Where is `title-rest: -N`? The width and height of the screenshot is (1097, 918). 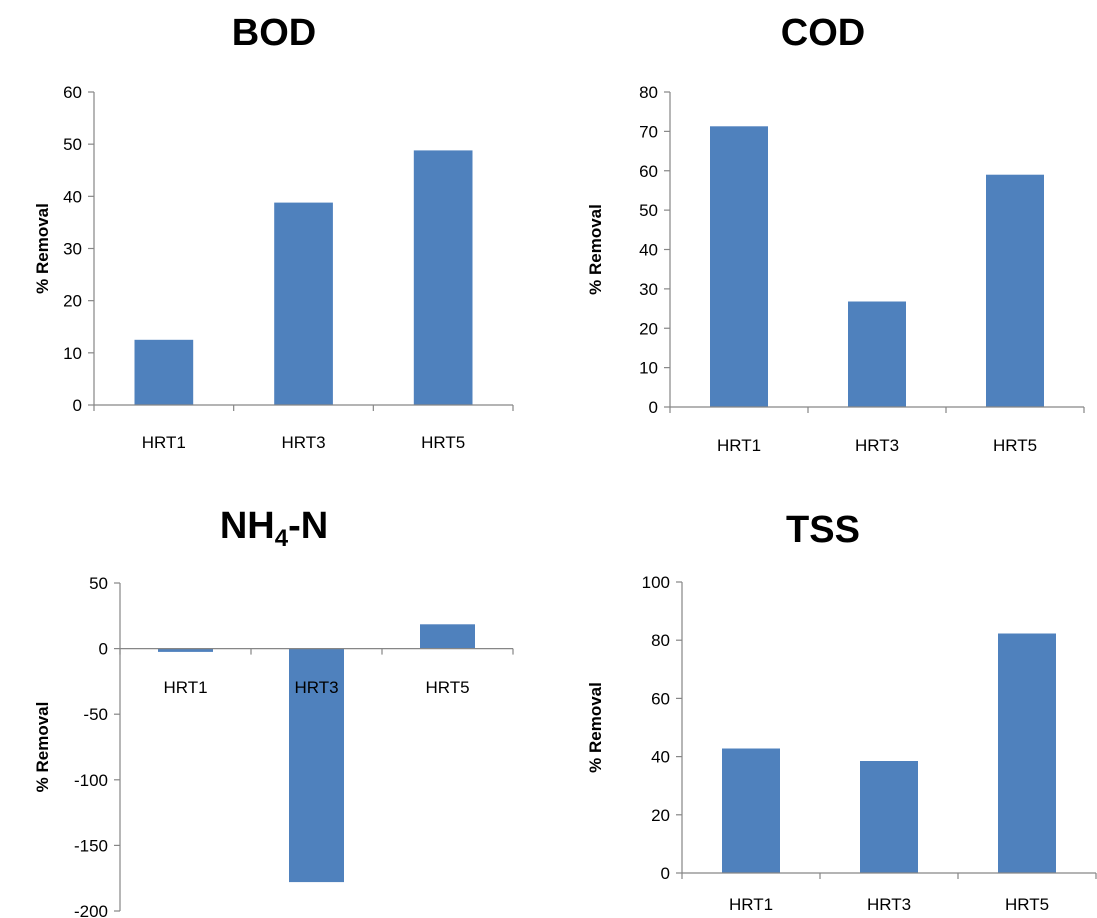 title-rest: -N is located at coordinates (308, 526).